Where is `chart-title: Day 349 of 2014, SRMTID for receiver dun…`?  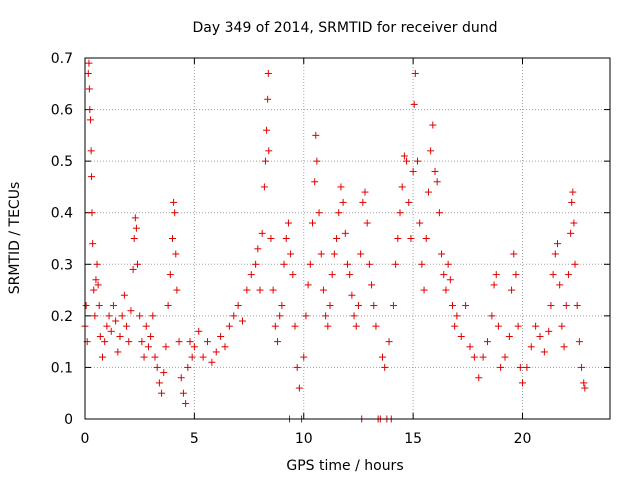 chart-title: Day 349 of 2014, SRMTID for receiver dun… is located at coordinates (345, 28).